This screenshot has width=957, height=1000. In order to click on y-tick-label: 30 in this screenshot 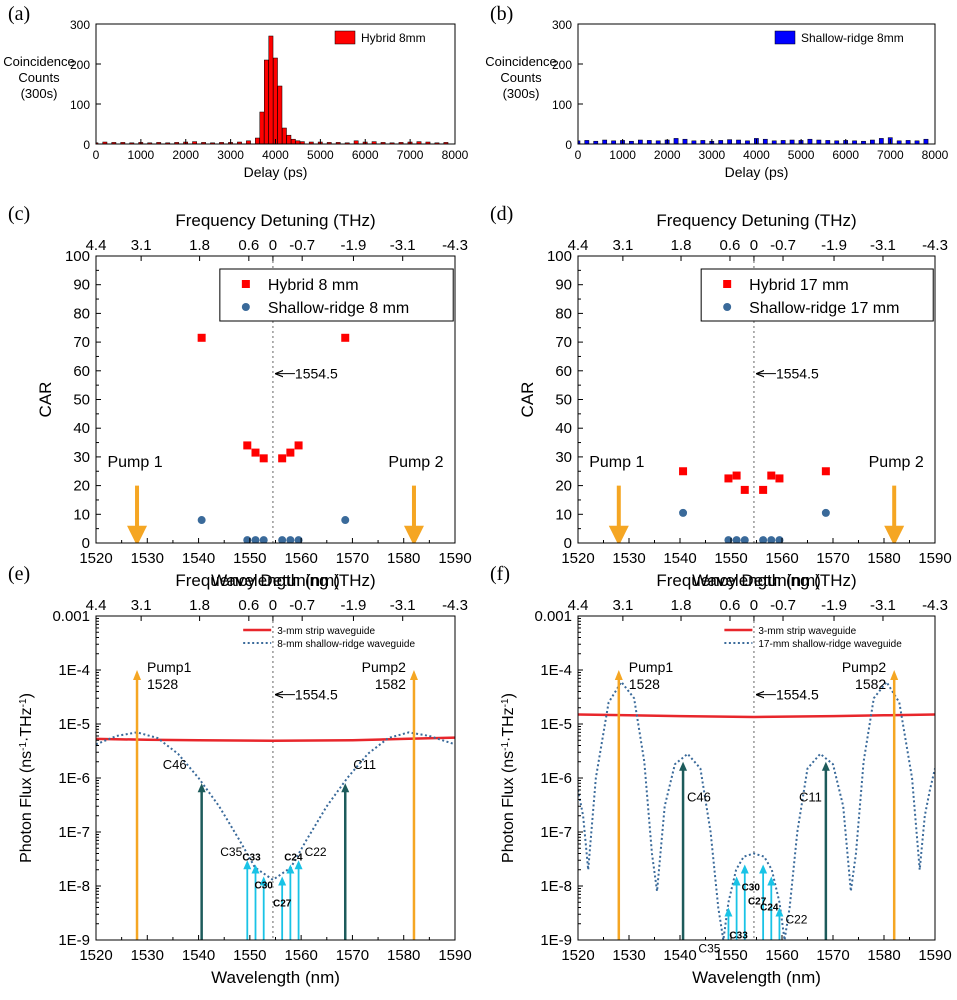, I will do `click(563, 457)`.